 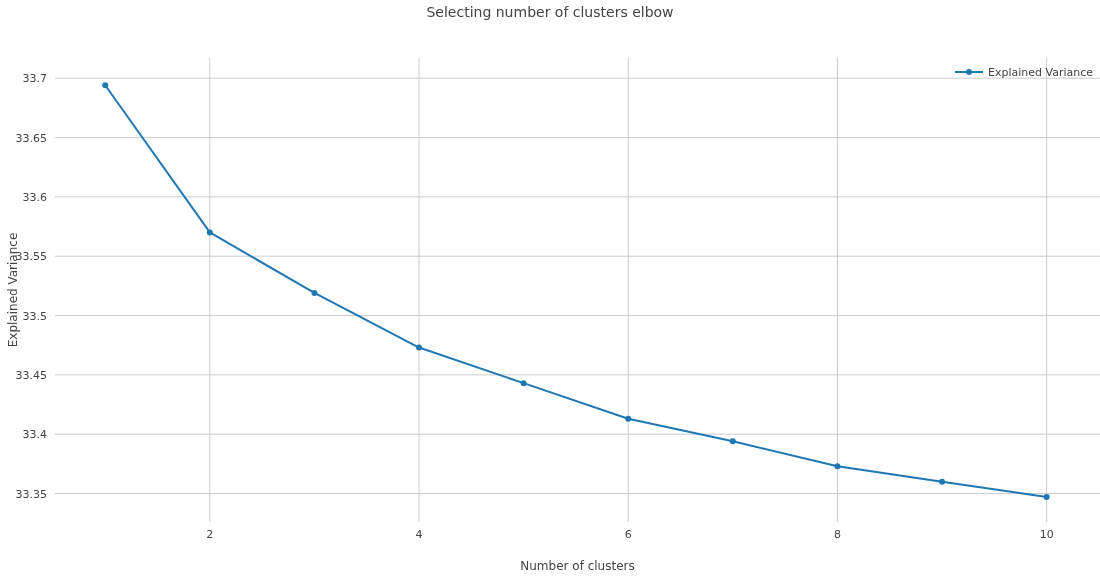 What do you see at coordinates (577, 566) in the screenshot?
I see `x-axis-title: Number of clusters` at bounding box center [577, 566].